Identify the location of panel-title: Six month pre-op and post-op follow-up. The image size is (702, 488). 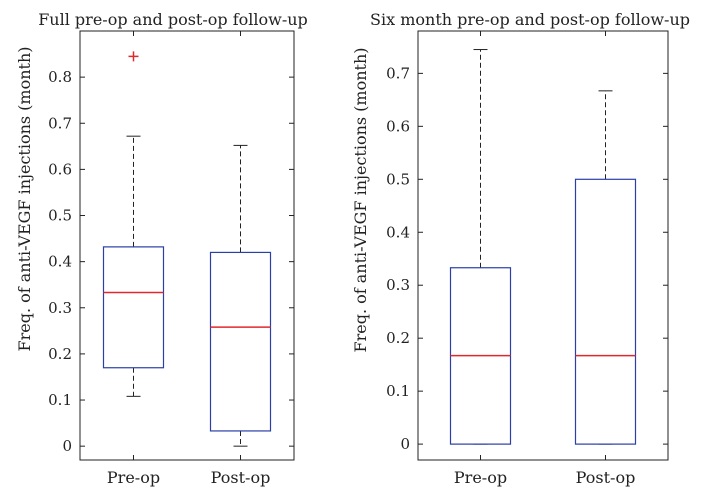
(530, 19).